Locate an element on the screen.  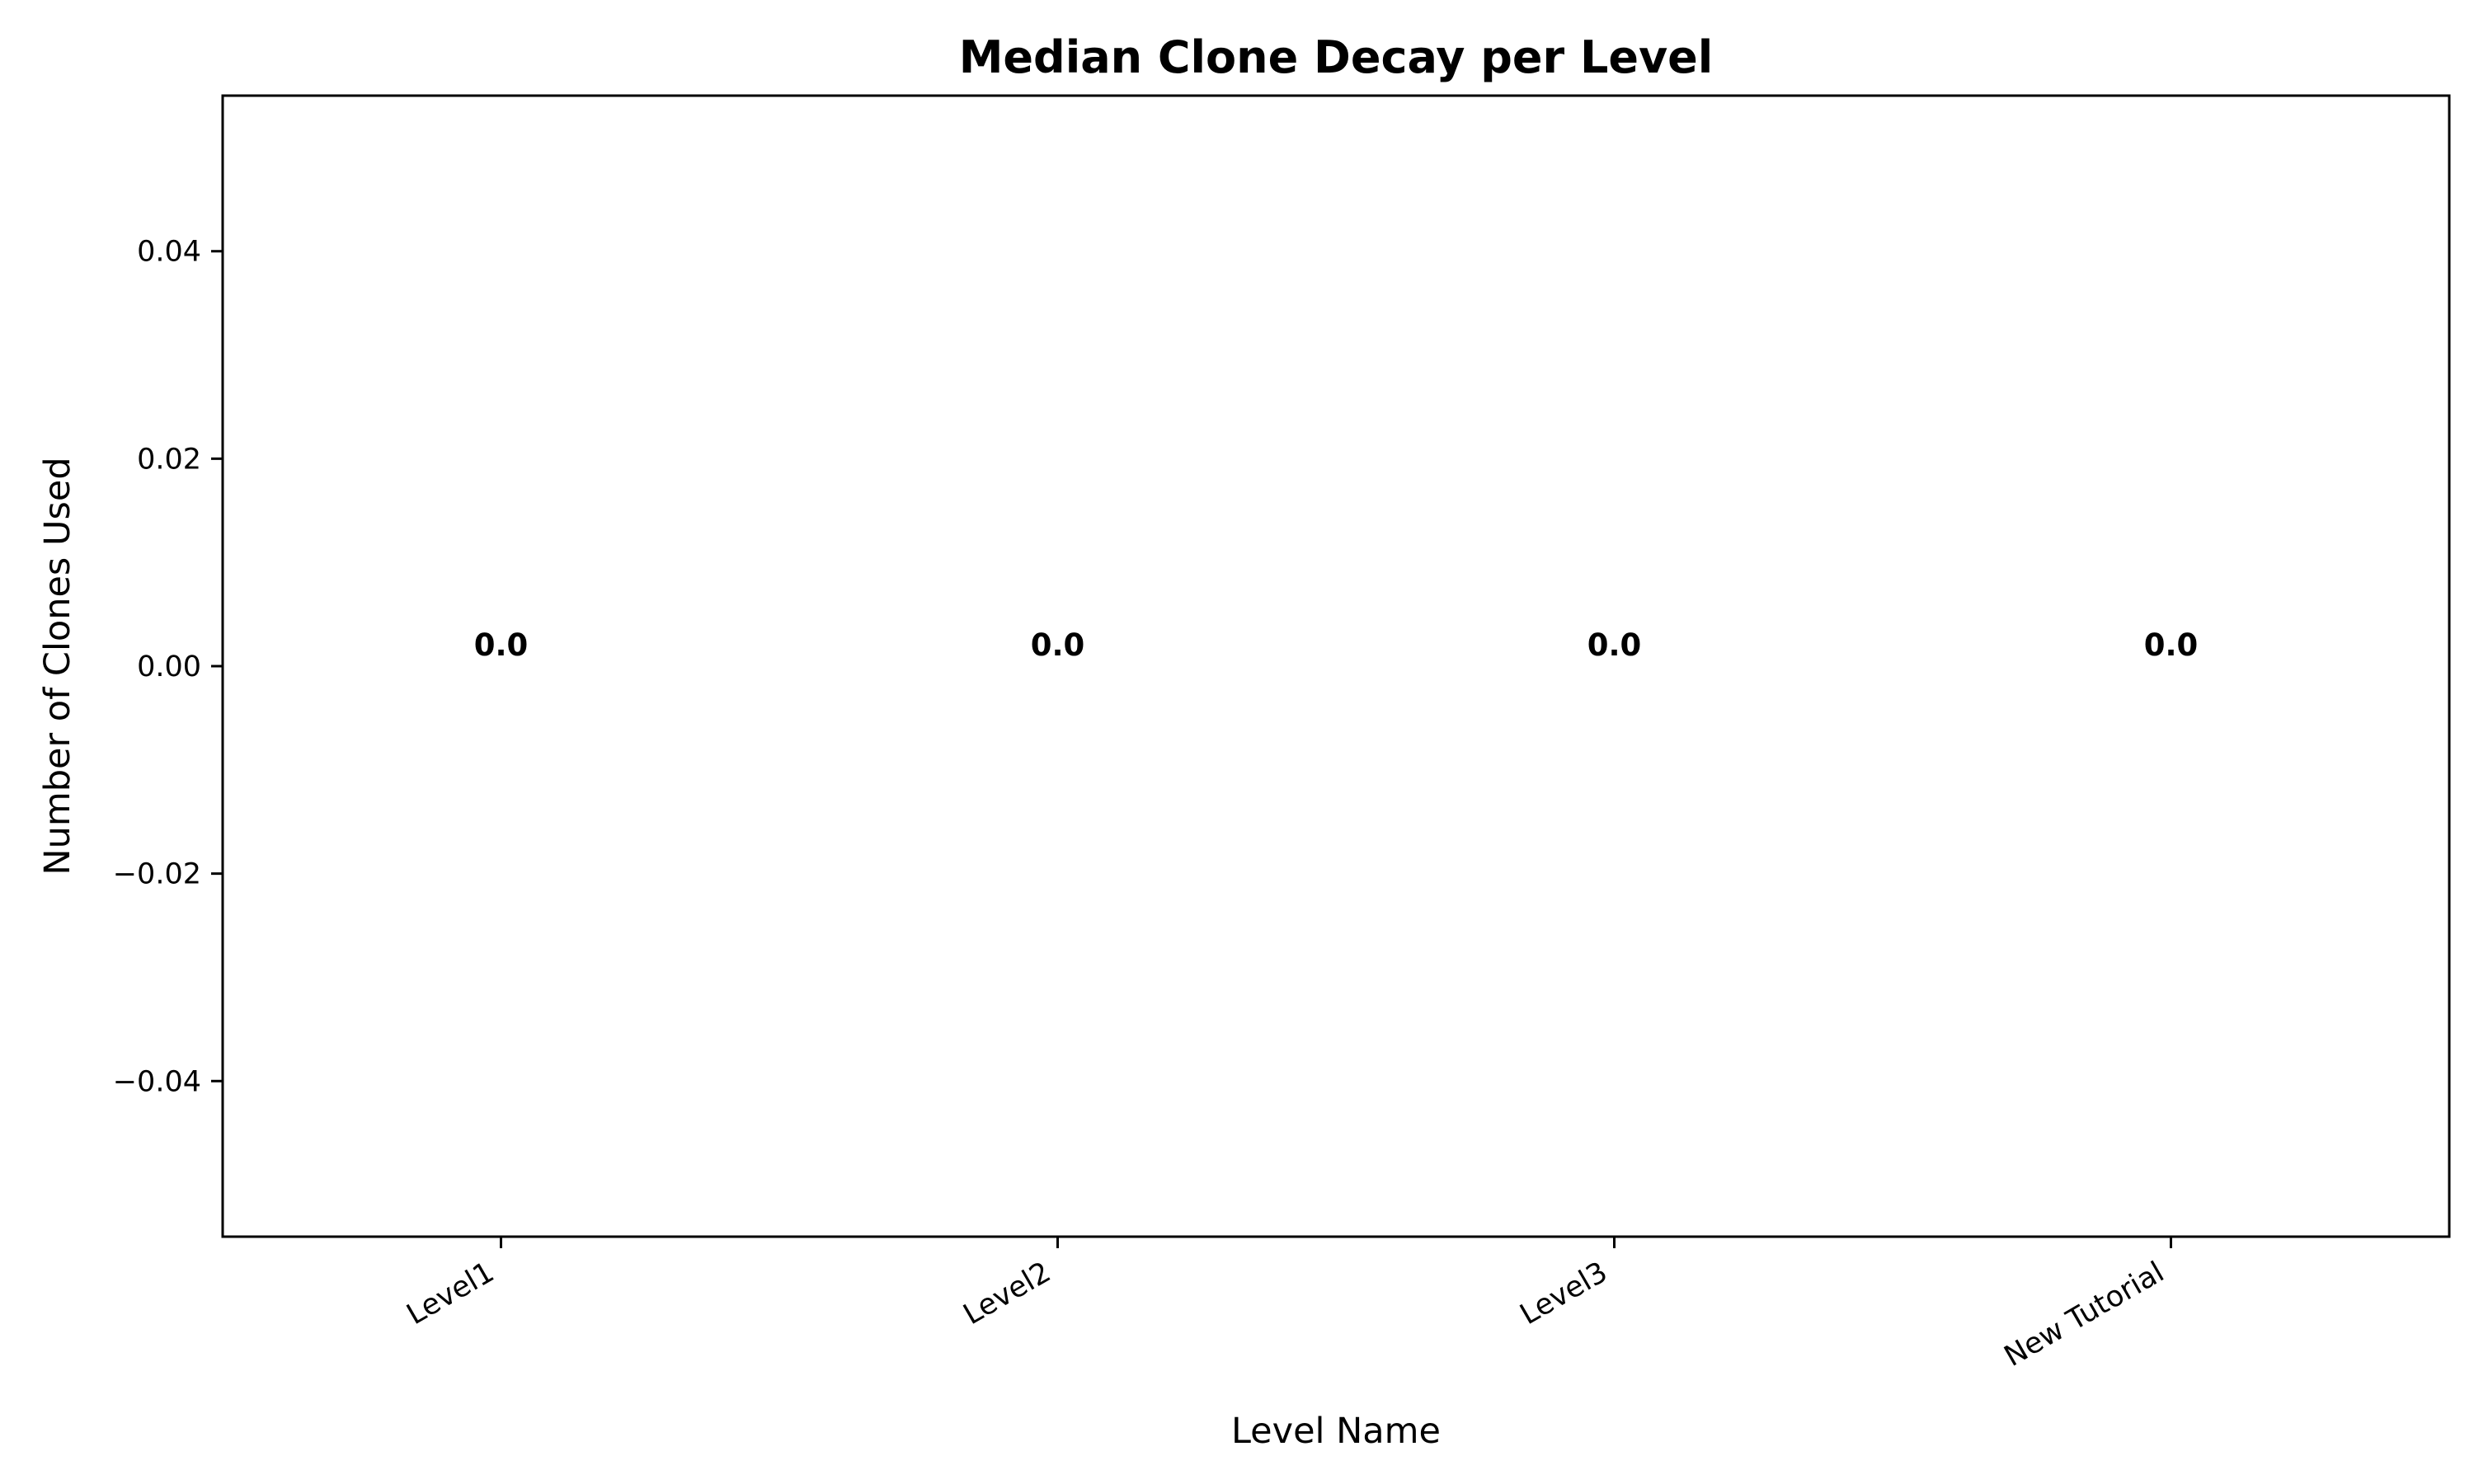
y-tick-label: −0.02 is located at coordinates (157, 874).